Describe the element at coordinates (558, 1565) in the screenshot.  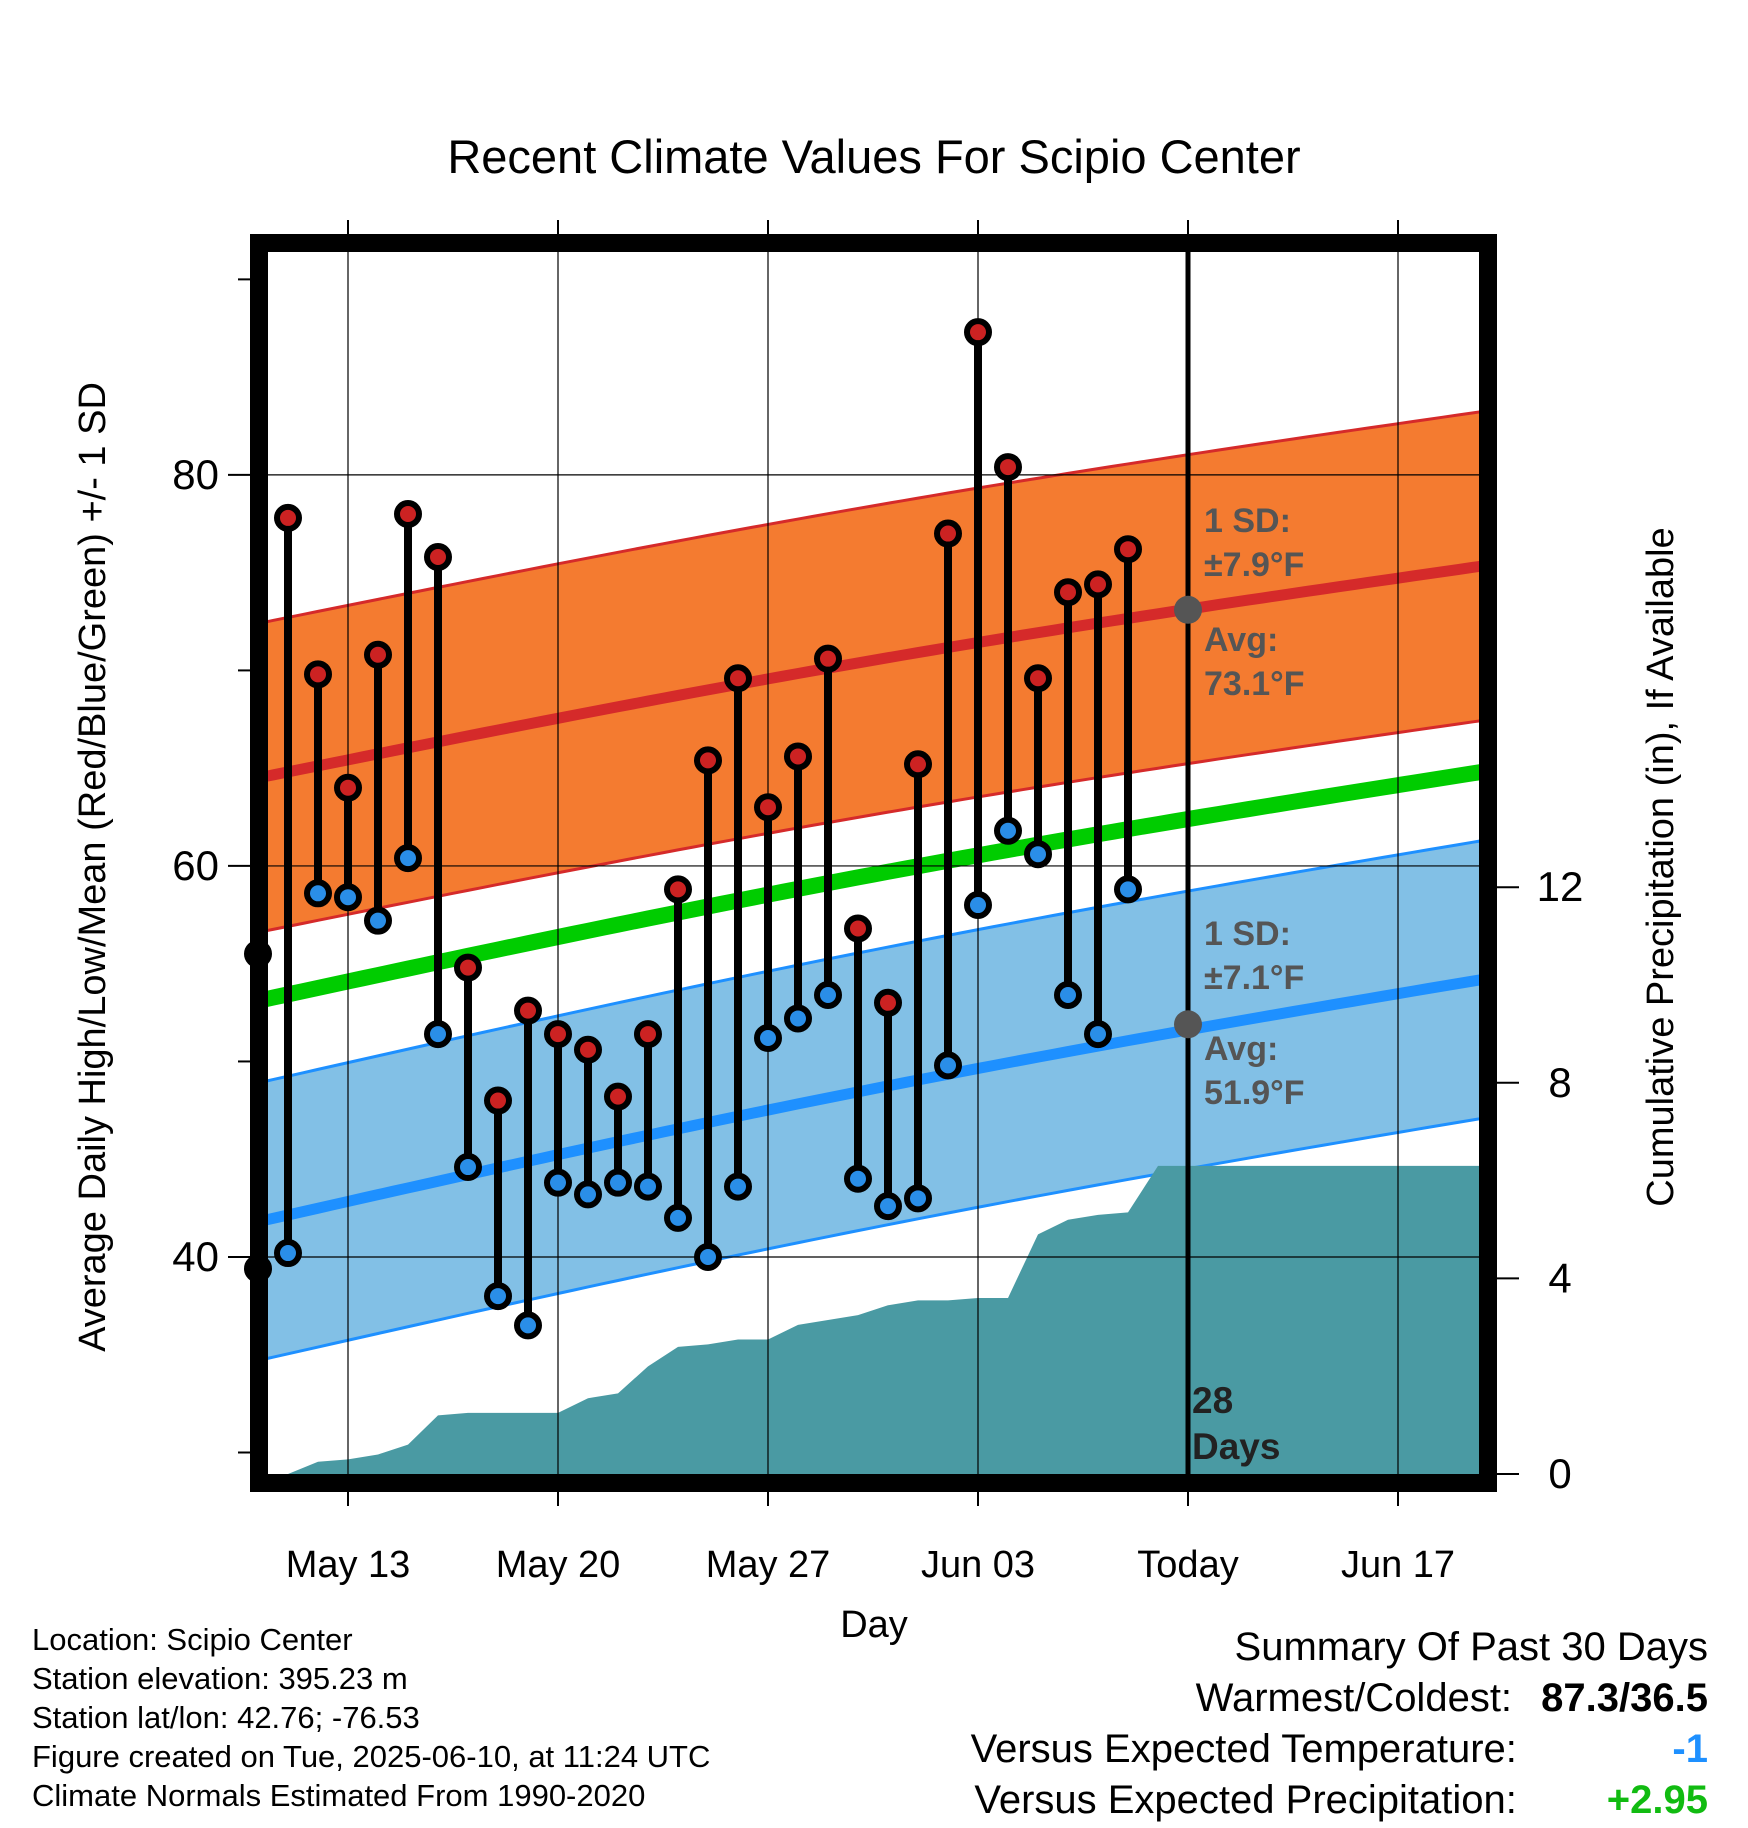
I see `x-tick-label: May 20` at that location.